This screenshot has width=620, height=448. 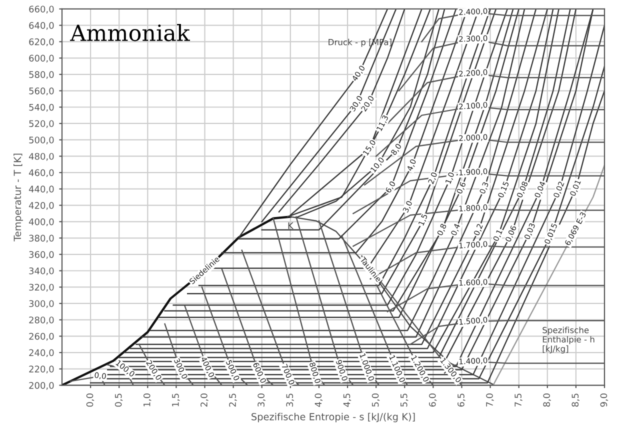 What do you see at coordinates (333, 417) in the screenshot?
I see `x-axis-title: Spezifische Entropie - s [kJ/(kg K)]` at bounding box center [333, 417].